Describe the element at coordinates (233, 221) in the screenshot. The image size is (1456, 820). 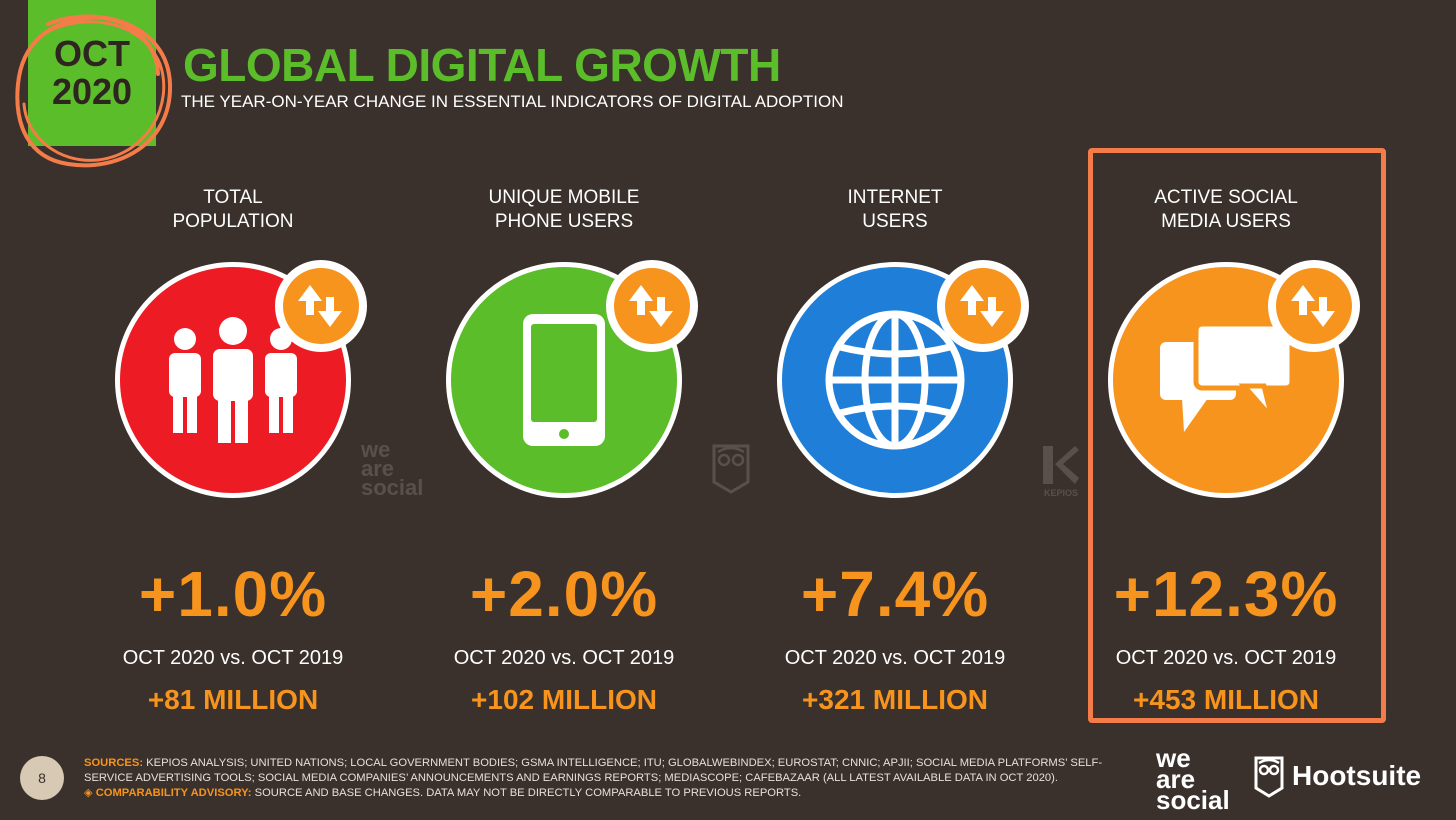
I see `stat-label-line2: POPULATION` at that location.